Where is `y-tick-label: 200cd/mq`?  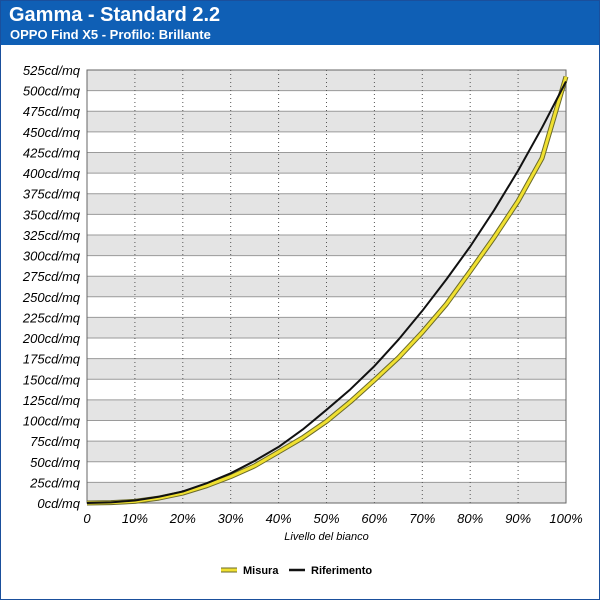 y-tick-label: 200cd/mq is located at coordinates (51, 338).